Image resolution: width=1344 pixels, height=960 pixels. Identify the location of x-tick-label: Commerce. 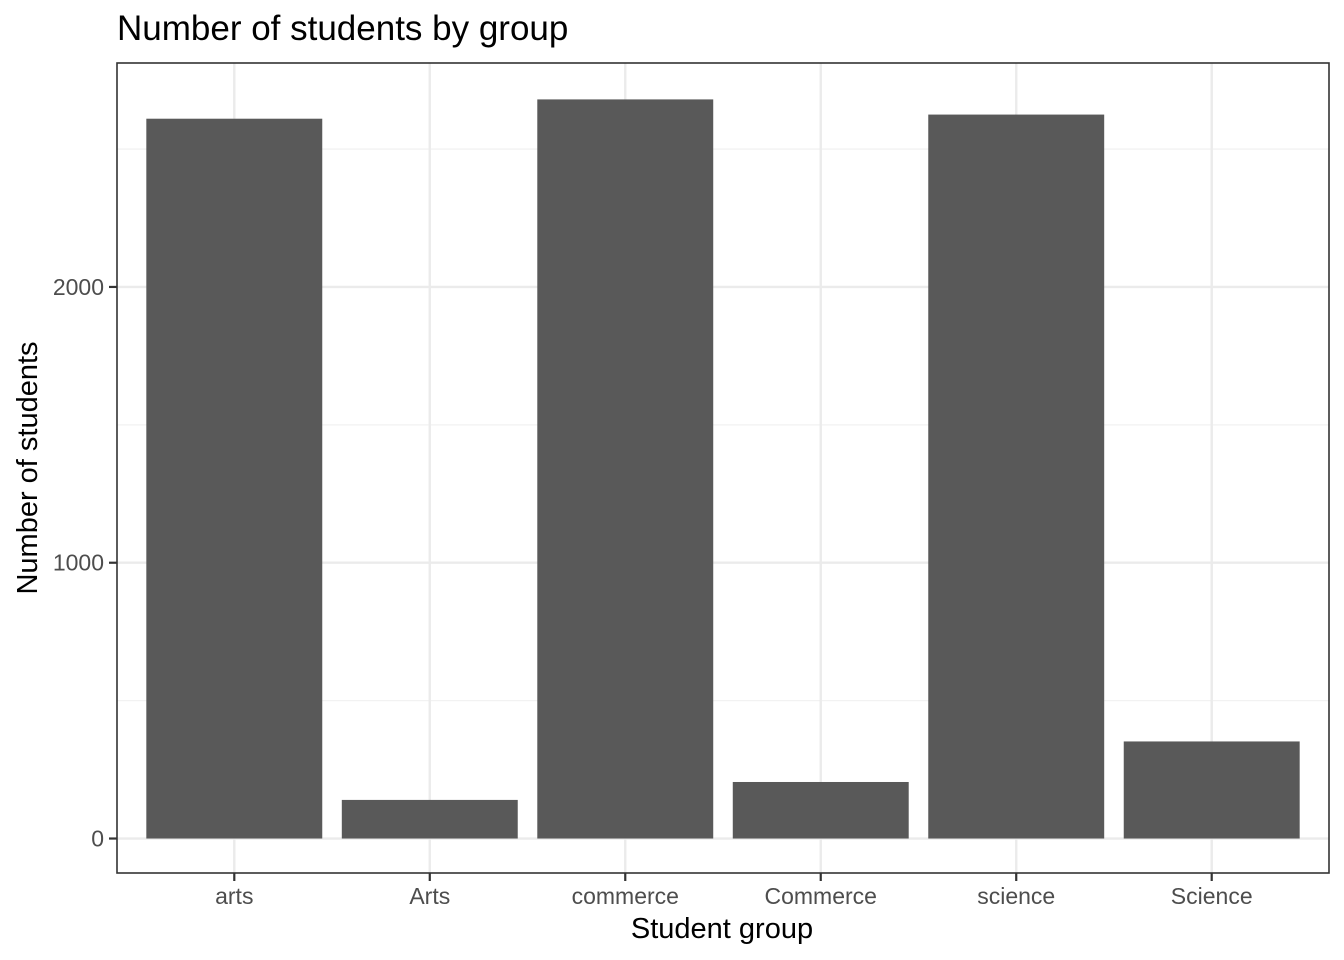
(821, 896).